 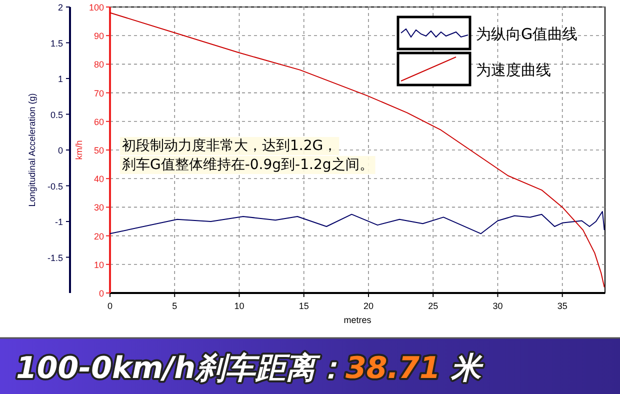 What do you see at coordinates (58, 222) in the screenshot?
I see `y-tick-label: -1` at bounding box center [58, 222].